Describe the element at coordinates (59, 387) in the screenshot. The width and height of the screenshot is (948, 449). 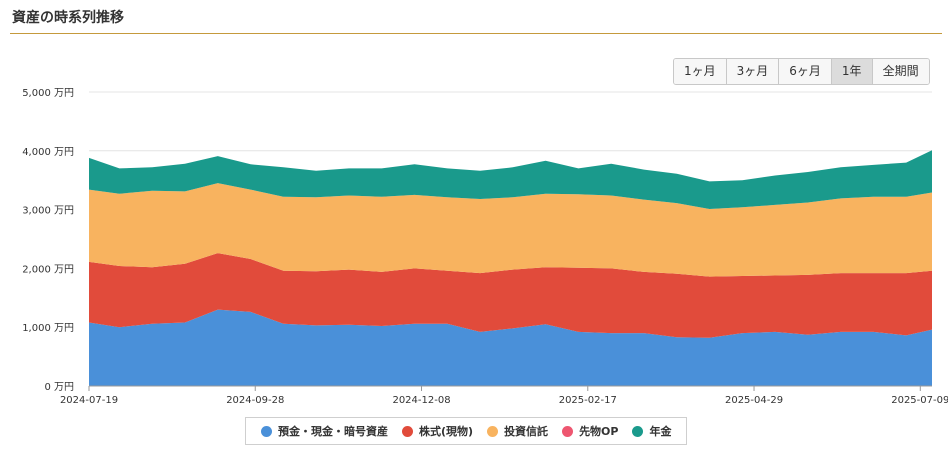
I see `y-tick-label: 0 万円` at that location.